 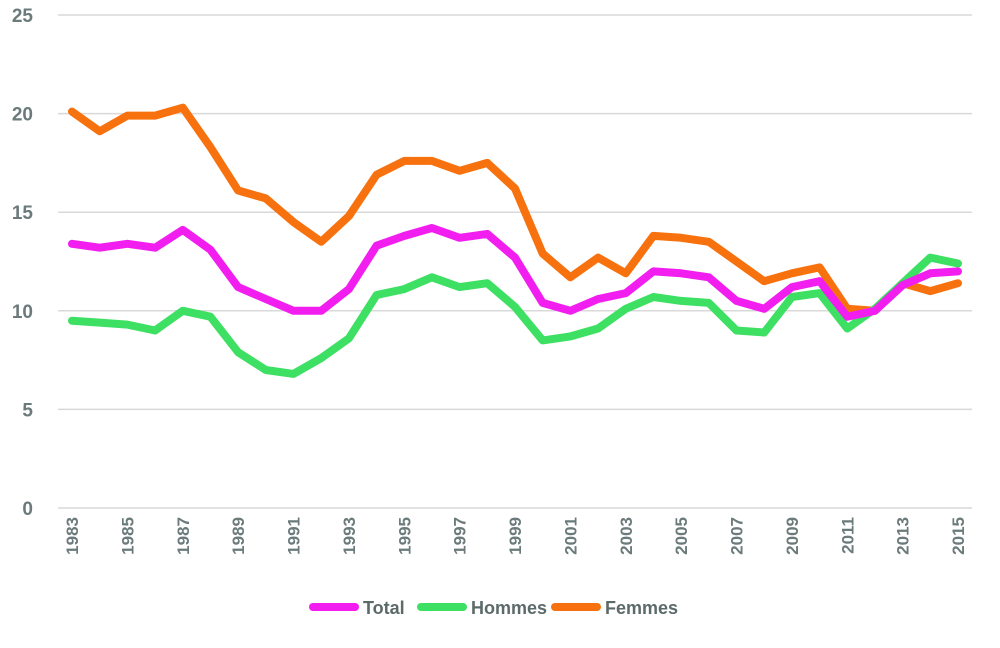 What do you see at coordinates (22, 312) in the screenshot?
I see `y-tick-label: 10` at bounding box center [22, 312].